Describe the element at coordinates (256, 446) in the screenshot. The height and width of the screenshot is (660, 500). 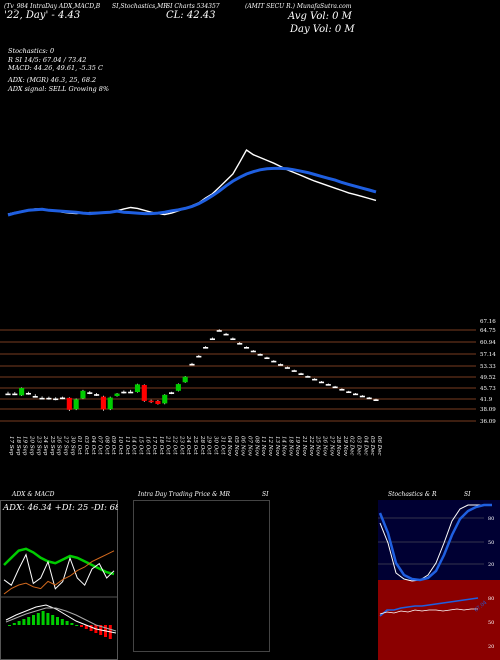
I see `date-label: 08 Nov` at that location.